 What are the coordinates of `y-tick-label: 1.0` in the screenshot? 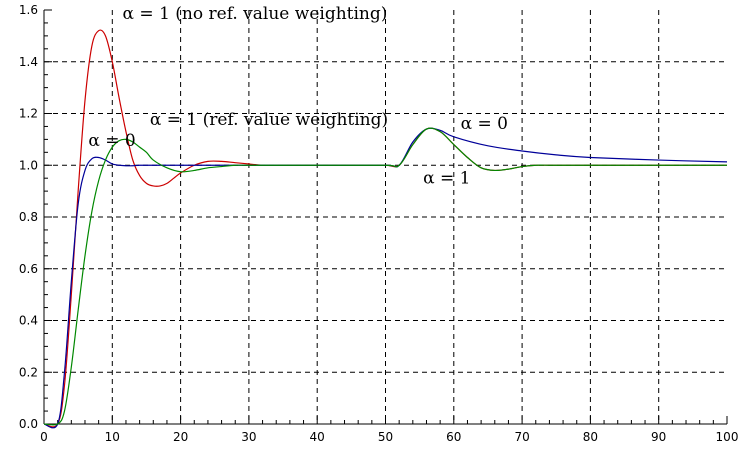 It's located at (28, 165).